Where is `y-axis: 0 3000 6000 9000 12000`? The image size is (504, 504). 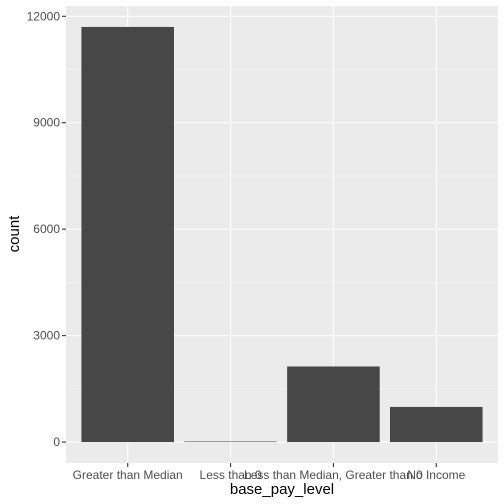 y-axis: 0 3000 6000 9000 12000 is located at coordinates (46, 229).